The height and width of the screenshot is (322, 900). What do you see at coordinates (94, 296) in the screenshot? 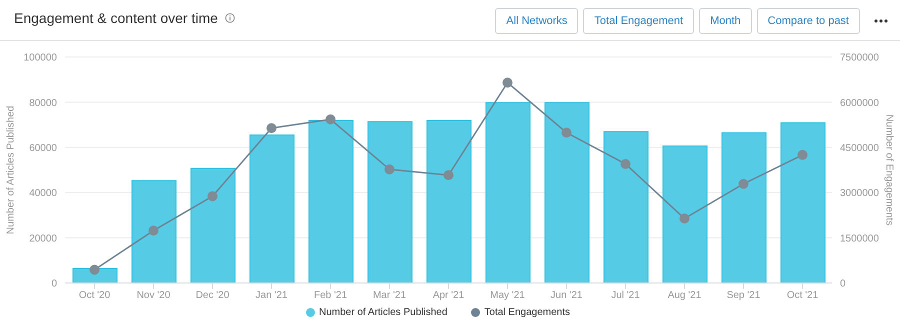
I see `x-tick-label: Oct '20` at bounding box center [94, 296].